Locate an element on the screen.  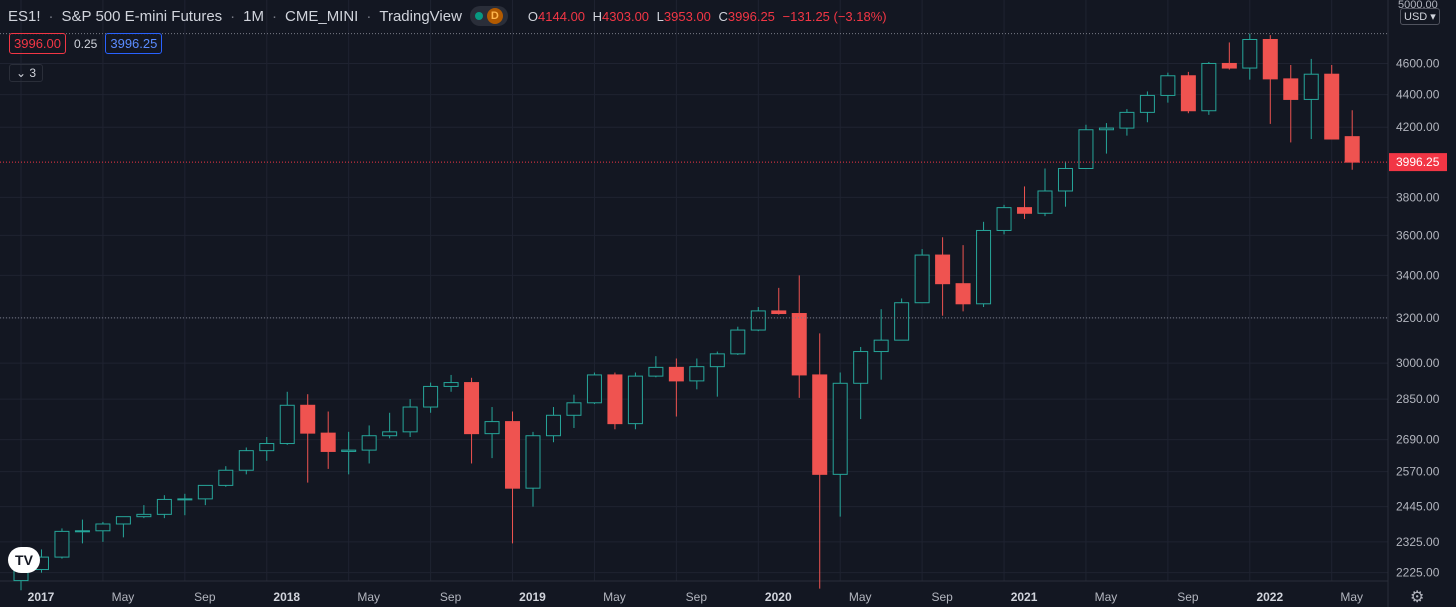
high-key: H is located at coordinates (597, 16).